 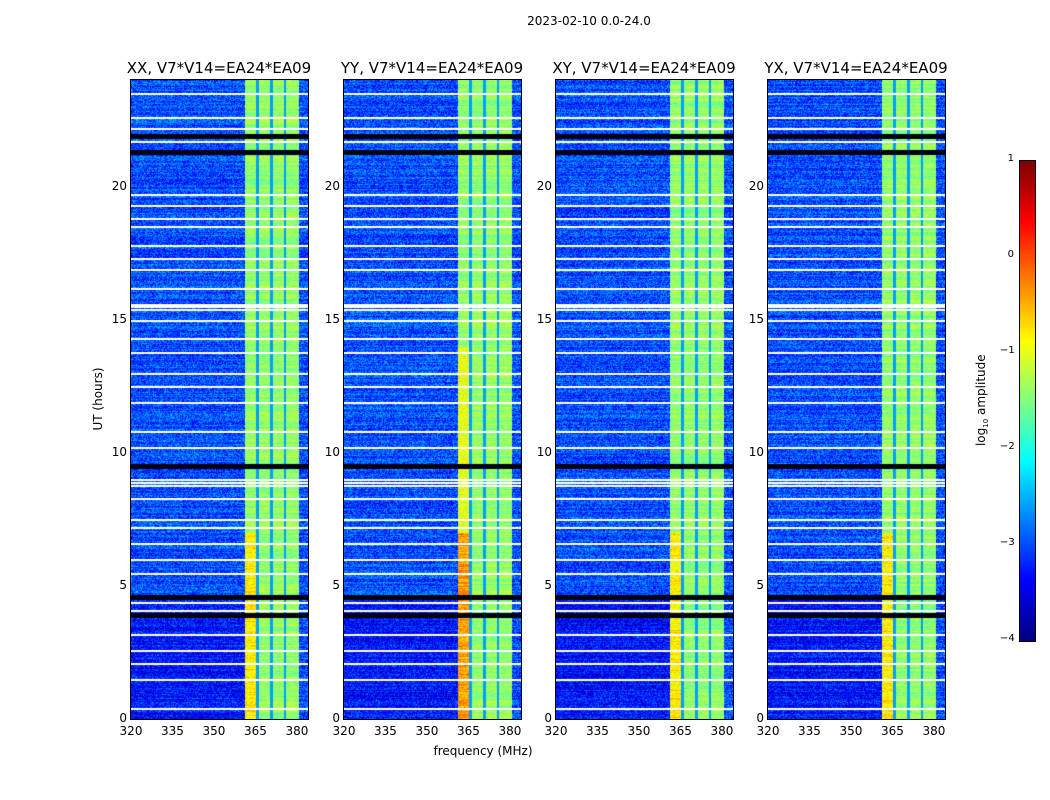 What do you see at coordinates (432, 68) in the screenshot?
I see `panel-title: YY, V7*V14=EA24*EA09` at bounding box center [432, 68].